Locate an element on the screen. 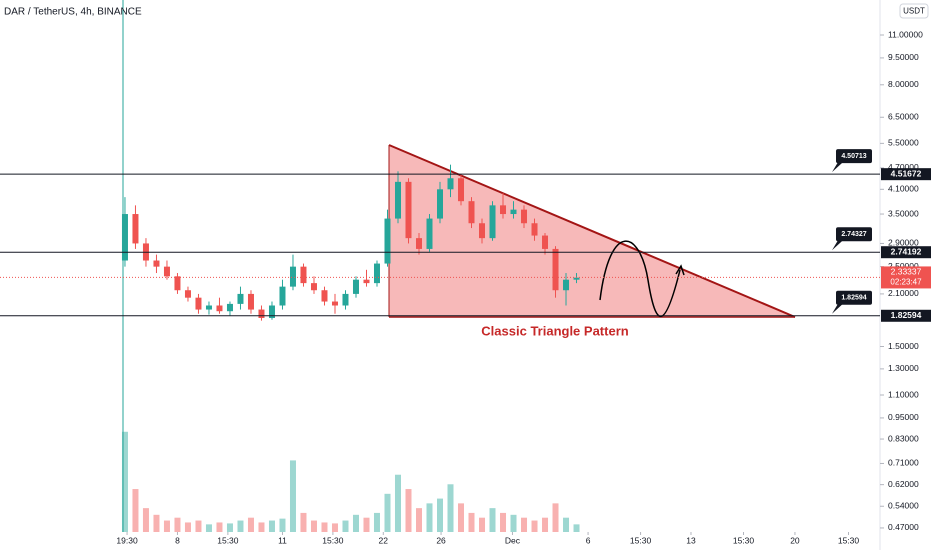 The image size is (932, 550). x-tick-label: 22 is located at coordinates (384, 540).